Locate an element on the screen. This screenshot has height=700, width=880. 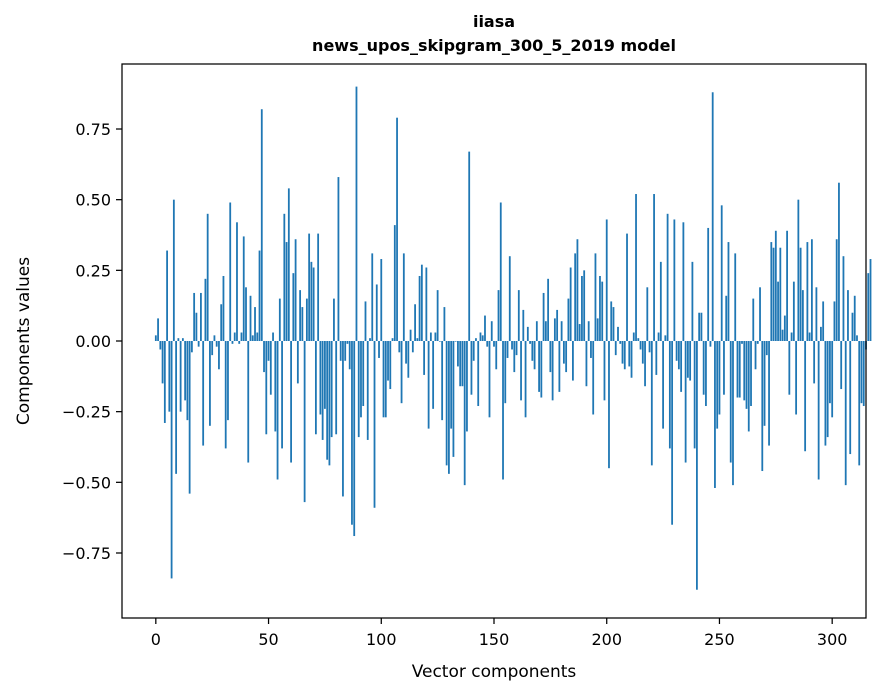
y-tick-label: 0.25 is located at coordinates (93, 270).